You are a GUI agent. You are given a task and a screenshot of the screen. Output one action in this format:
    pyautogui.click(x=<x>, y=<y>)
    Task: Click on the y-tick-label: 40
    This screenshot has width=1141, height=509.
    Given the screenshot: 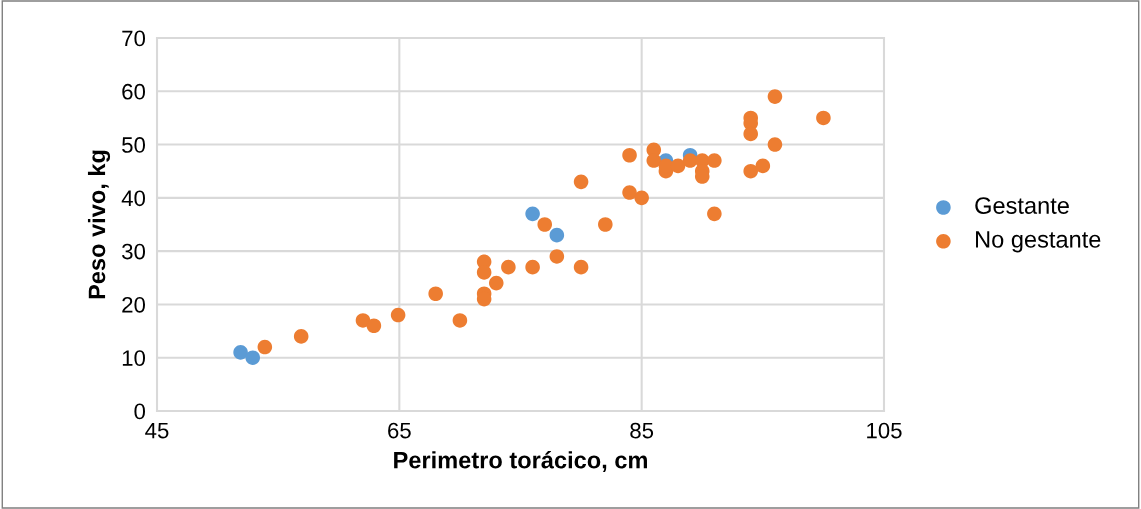 What is the action you would take?
    pyautogui.click(x=133, y=198)
    